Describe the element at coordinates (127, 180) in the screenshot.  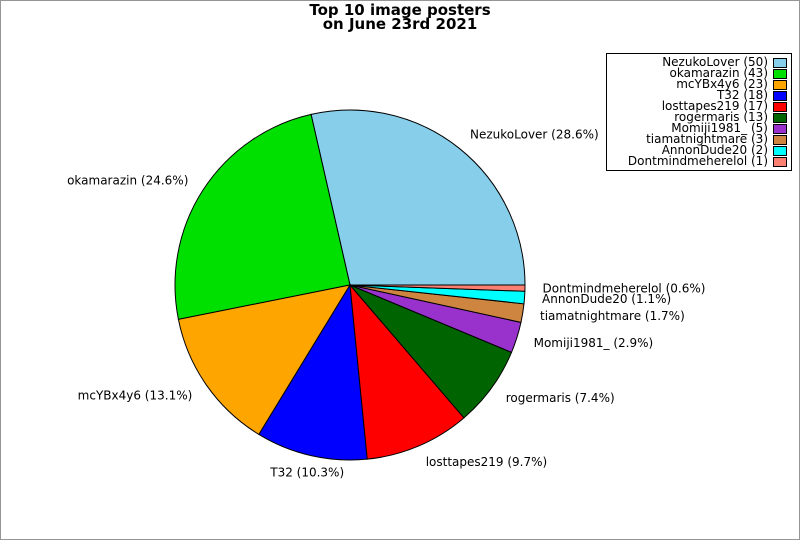
I see `pie-label-okamarazin: okamarazin (24.6%)` at that location.